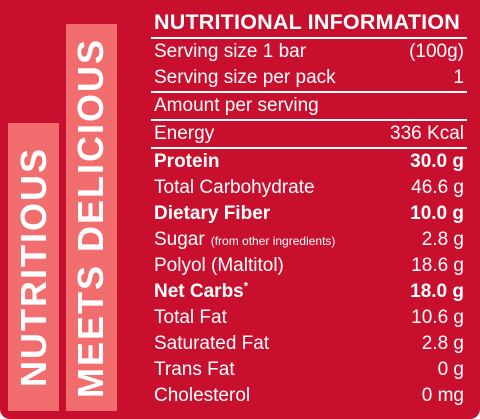  I want to click on net-carbs-row: Net Carbs* 18.0 g, so click(309, 292).